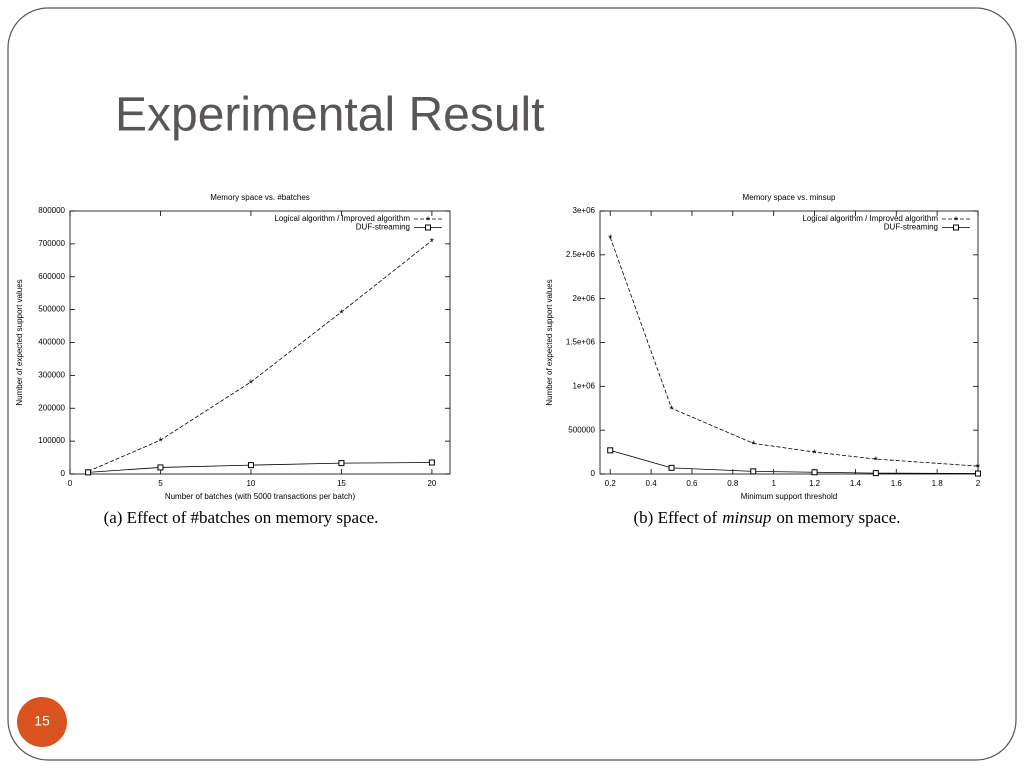 The width and height of the screenshot is (1024, 768). I want to click on y-tick-label: 2.5e+06, so click(581, 254).